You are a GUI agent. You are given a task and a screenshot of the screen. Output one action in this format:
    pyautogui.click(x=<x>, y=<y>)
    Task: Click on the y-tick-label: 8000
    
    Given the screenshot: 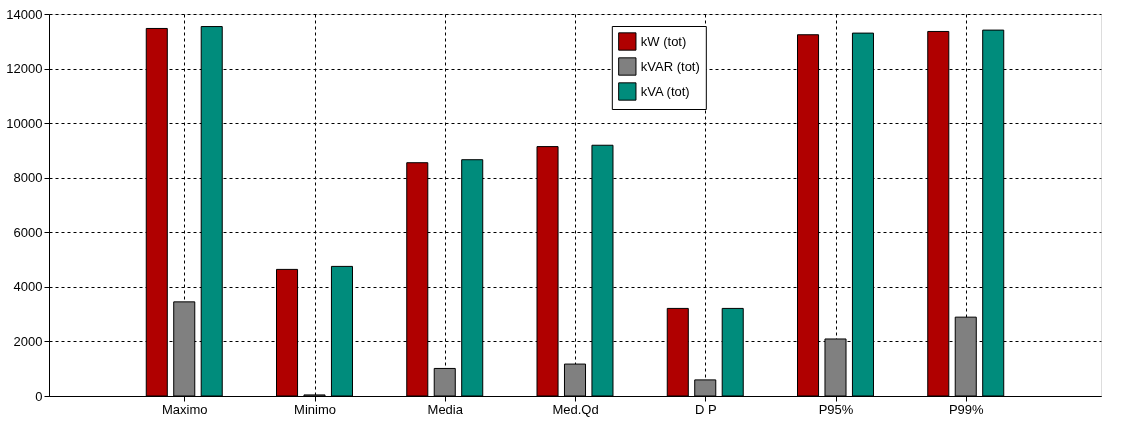 What is the action you would take?
    pyautogui.click(x=28, y=178)
    